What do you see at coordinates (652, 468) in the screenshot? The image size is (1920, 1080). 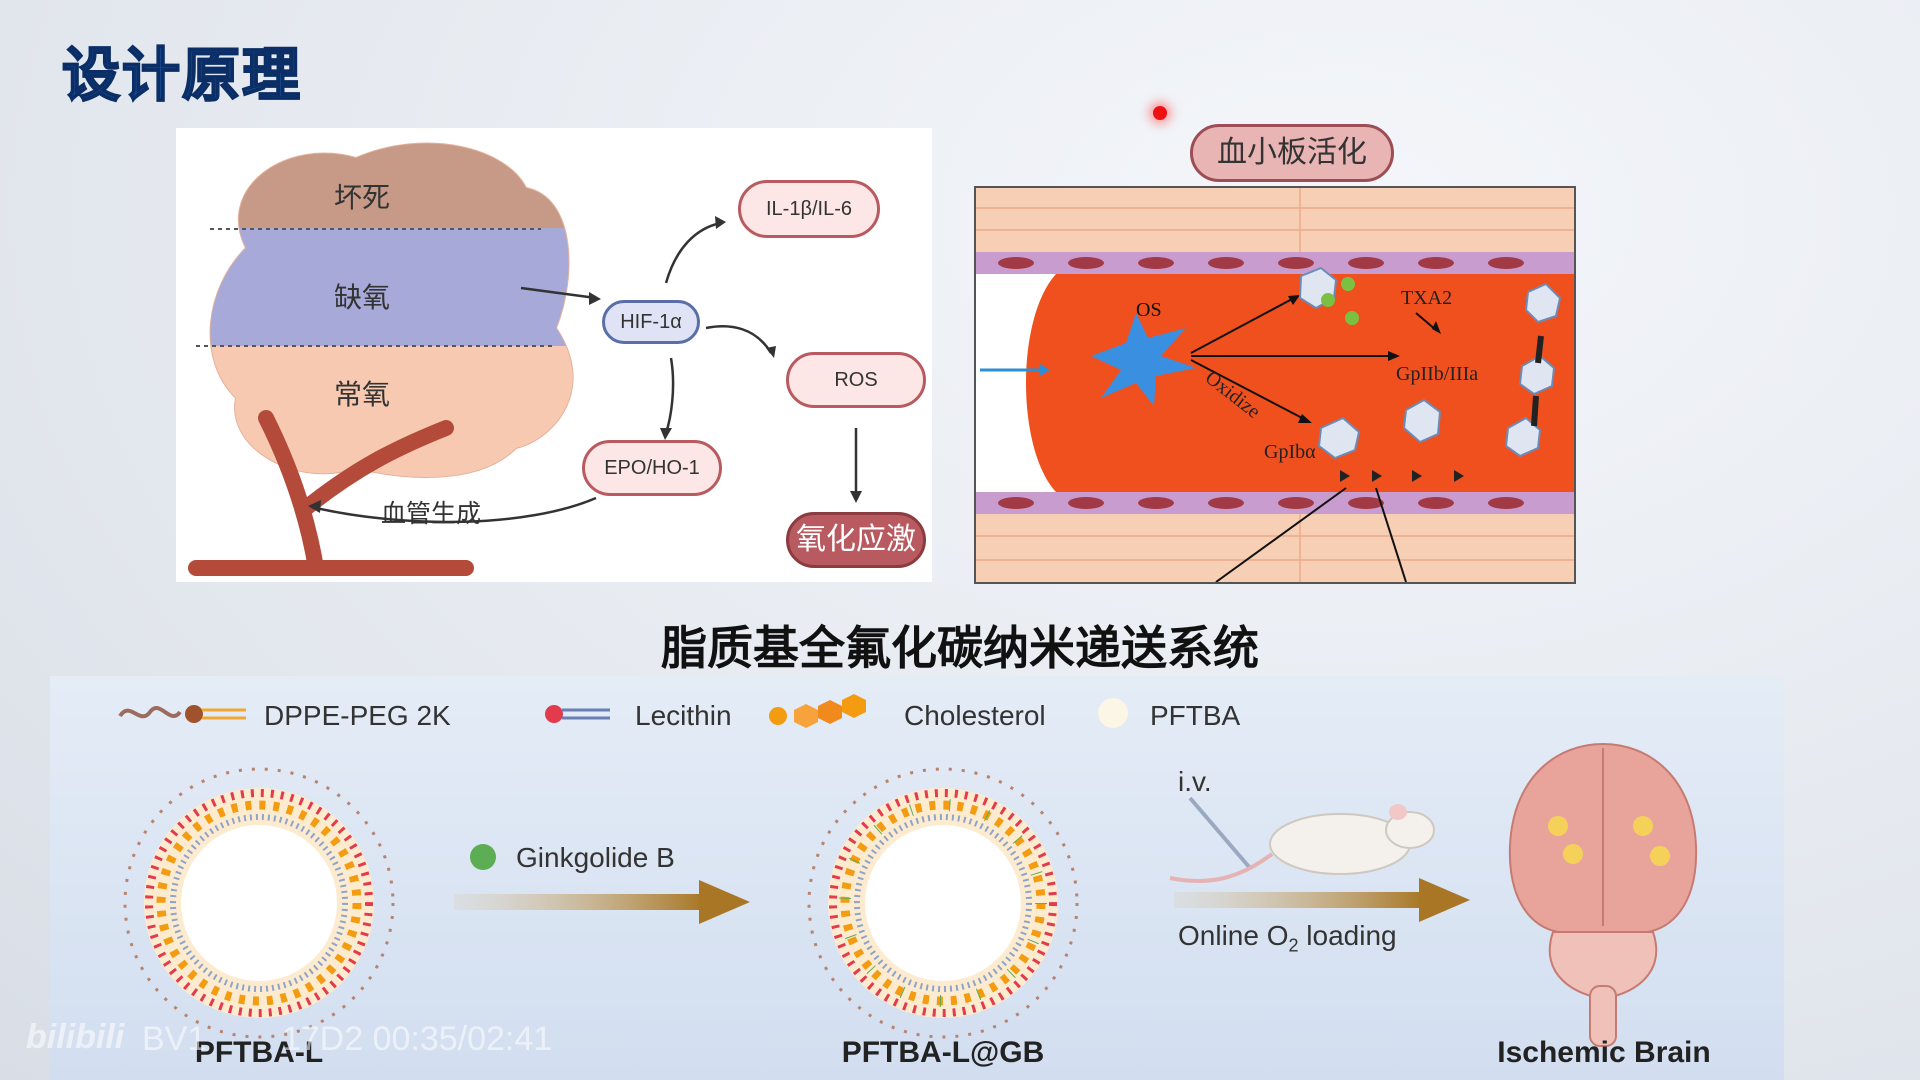 I see `epo-node: EPO/HO-1` at bounding box center [652, 468].